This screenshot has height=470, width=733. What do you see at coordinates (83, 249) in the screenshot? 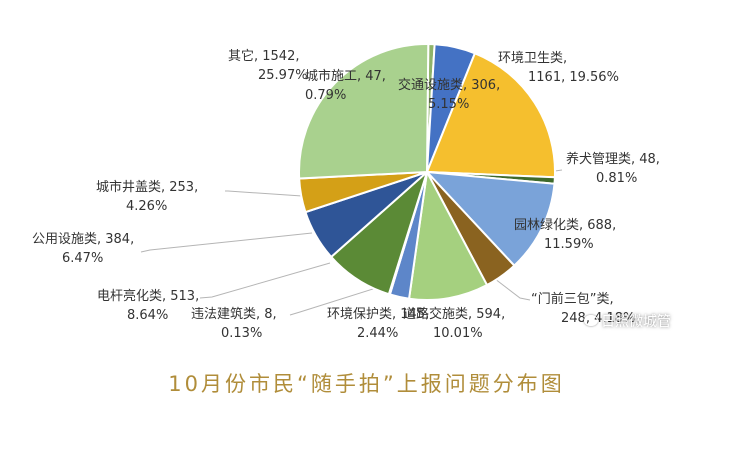
I see `slice-label: 公用设施类, 384, 6.47%` at bounding box center [83, 249].